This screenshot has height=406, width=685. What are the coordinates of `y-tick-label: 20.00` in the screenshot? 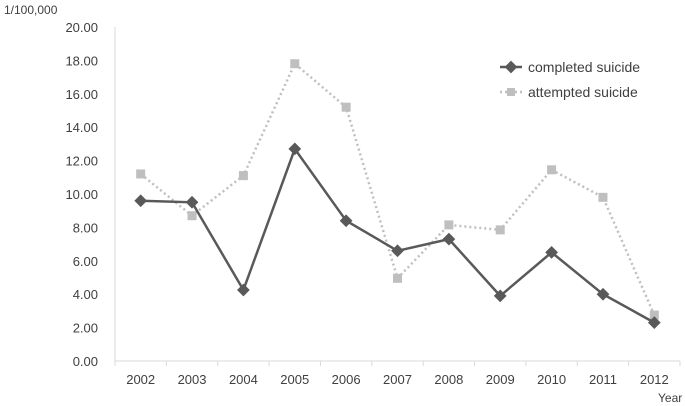 It's located at (81, 27).